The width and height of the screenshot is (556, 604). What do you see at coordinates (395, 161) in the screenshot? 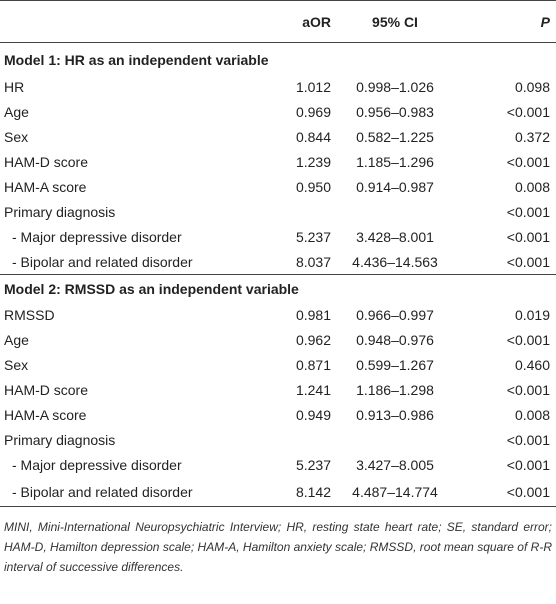
I see `row-ci: 1.185–1.296` at bounding box center [395, 161].